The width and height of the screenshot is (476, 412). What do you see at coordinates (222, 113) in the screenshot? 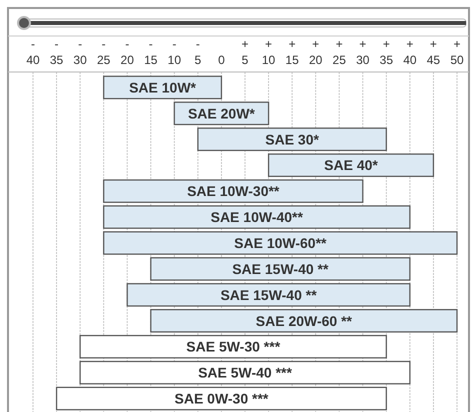
I see `y-tick-label: SAE 20W*` at bounding box center [222, 113].